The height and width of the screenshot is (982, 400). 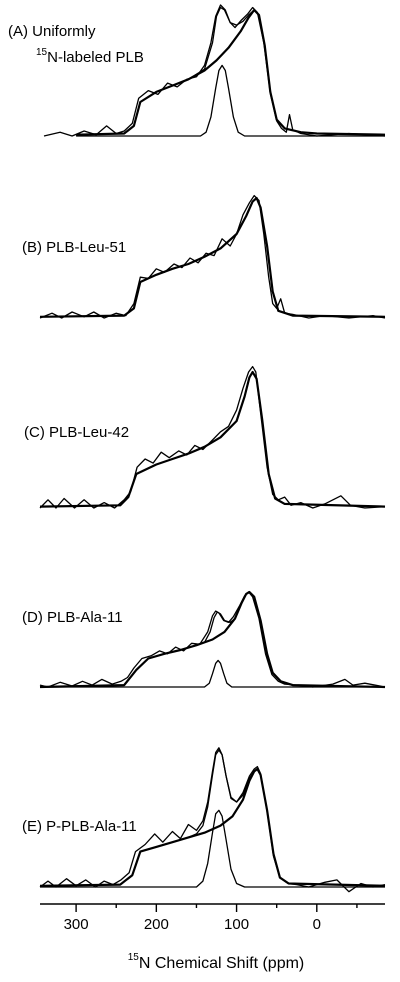 What do you see at coordinates (72, 617) in the screenshot?
I see `panel-label-d: (D) PLB-Ala-11` at bounding box center [72, 617].